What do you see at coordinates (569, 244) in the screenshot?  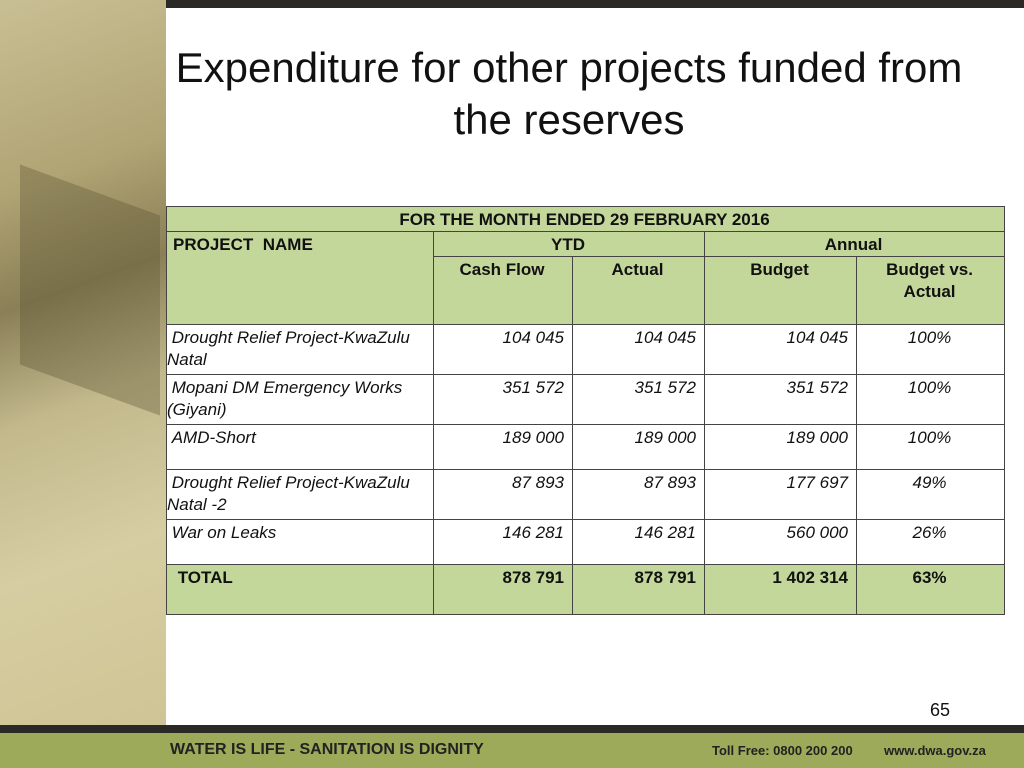 I see `header-cell: YTD` at bounding box center [569, 244].